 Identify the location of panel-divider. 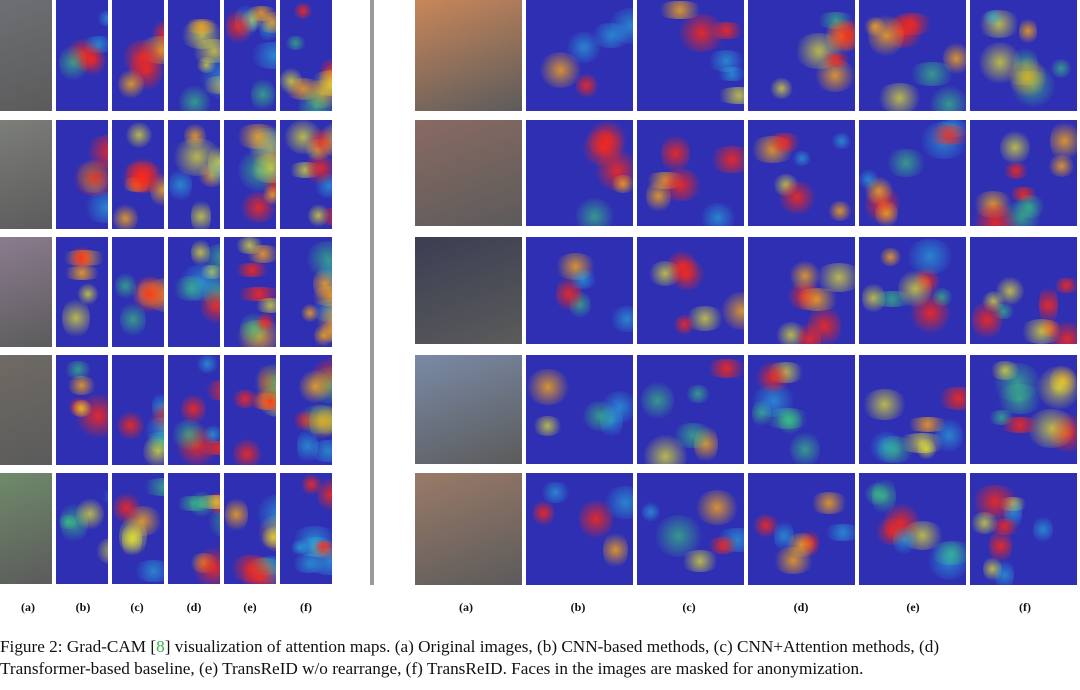
(372, 292).